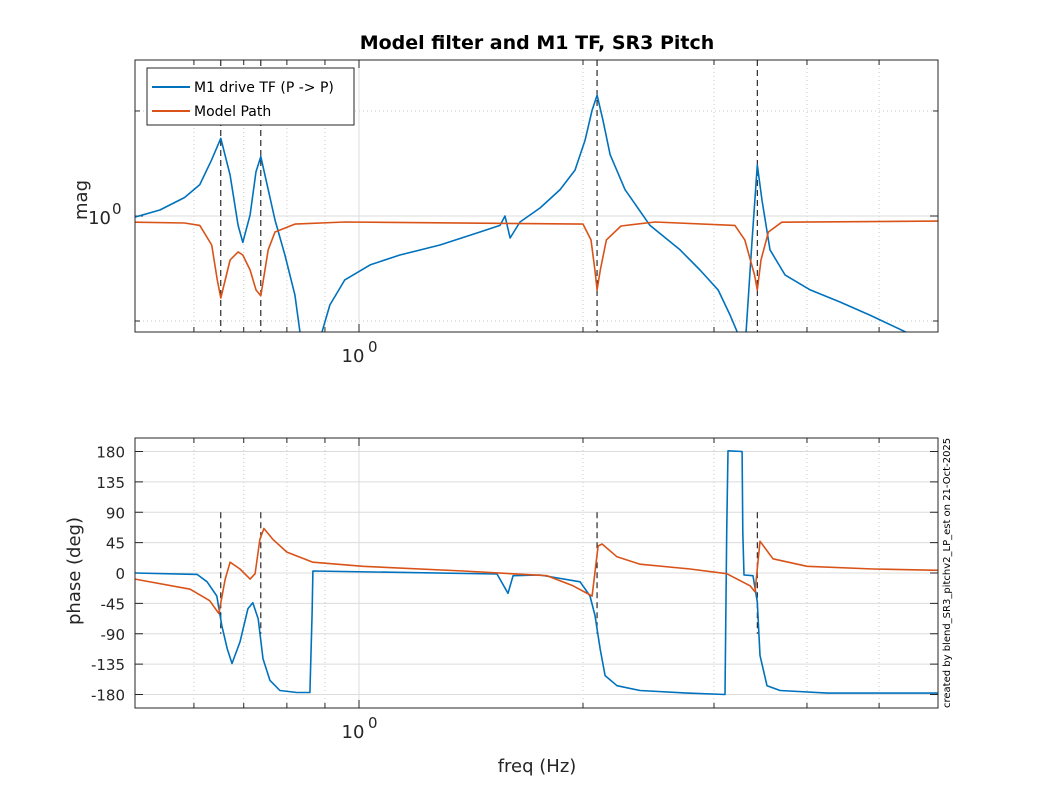 This screenshot has width=1037, height=797. What do you see at coordinates (115, 544) in the screenshot?
I see `y-tick-label: 45` at bounding box center [115, 544].